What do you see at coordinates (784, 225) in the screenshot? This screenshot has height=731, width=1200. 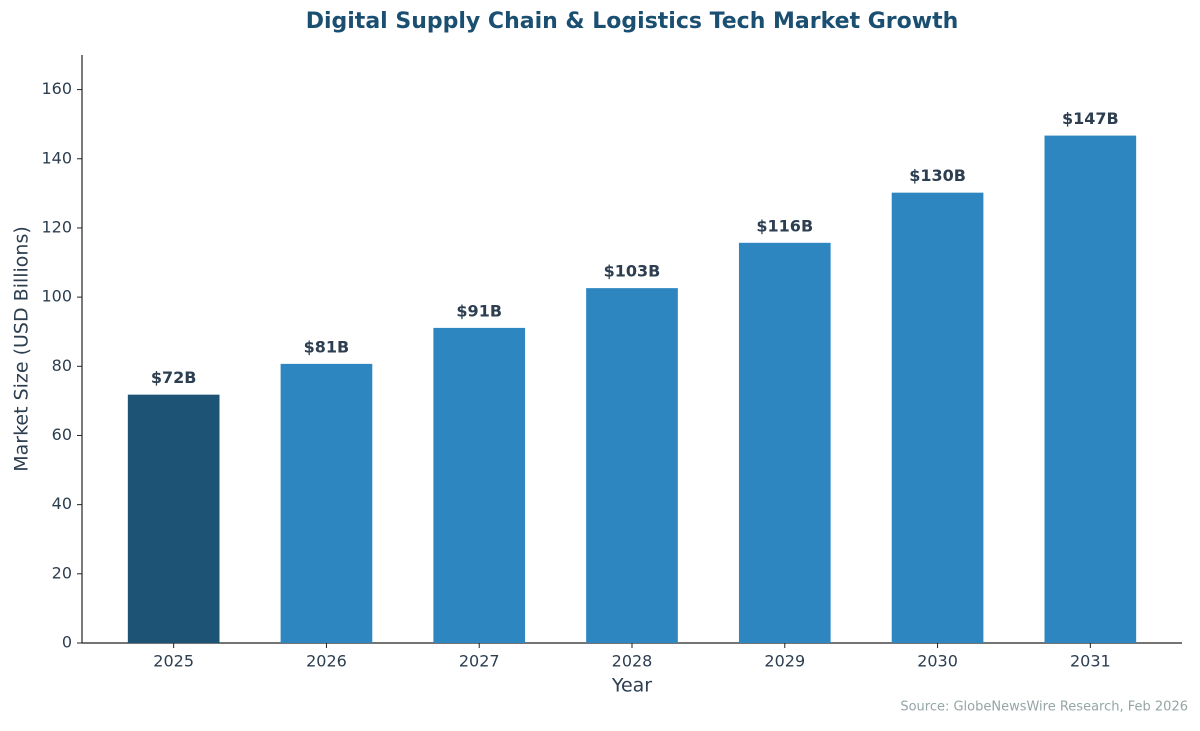 I see `value-label: $116B` at bounding box center [784, 225].